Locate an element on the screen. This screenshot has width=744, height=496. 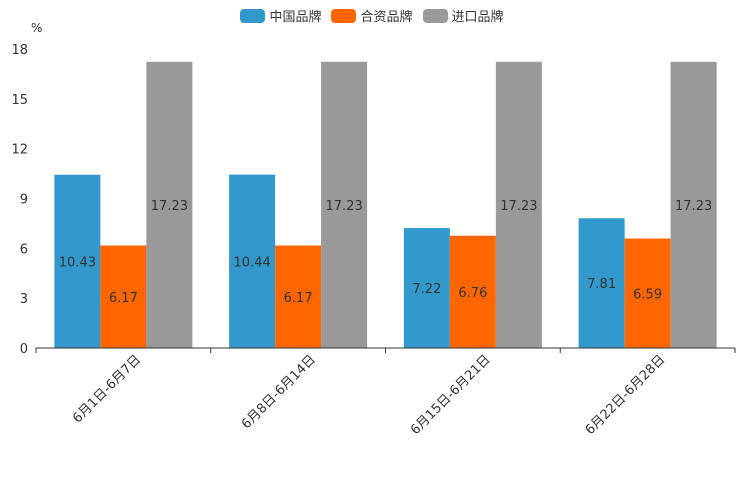
legend-item-imported-brand: 进口品牌 is located at coordinates (463, 15).